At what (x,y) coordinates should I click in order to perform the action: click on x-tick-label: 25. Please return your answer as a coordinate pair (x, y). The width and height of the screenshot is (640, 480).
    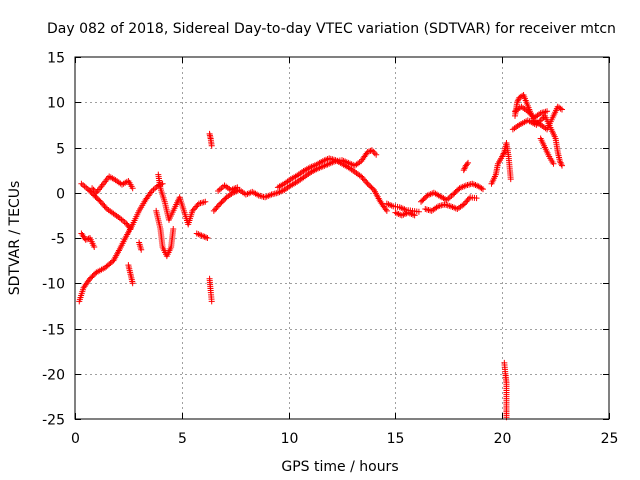
    Looking at the image, I should click on (610, 439).